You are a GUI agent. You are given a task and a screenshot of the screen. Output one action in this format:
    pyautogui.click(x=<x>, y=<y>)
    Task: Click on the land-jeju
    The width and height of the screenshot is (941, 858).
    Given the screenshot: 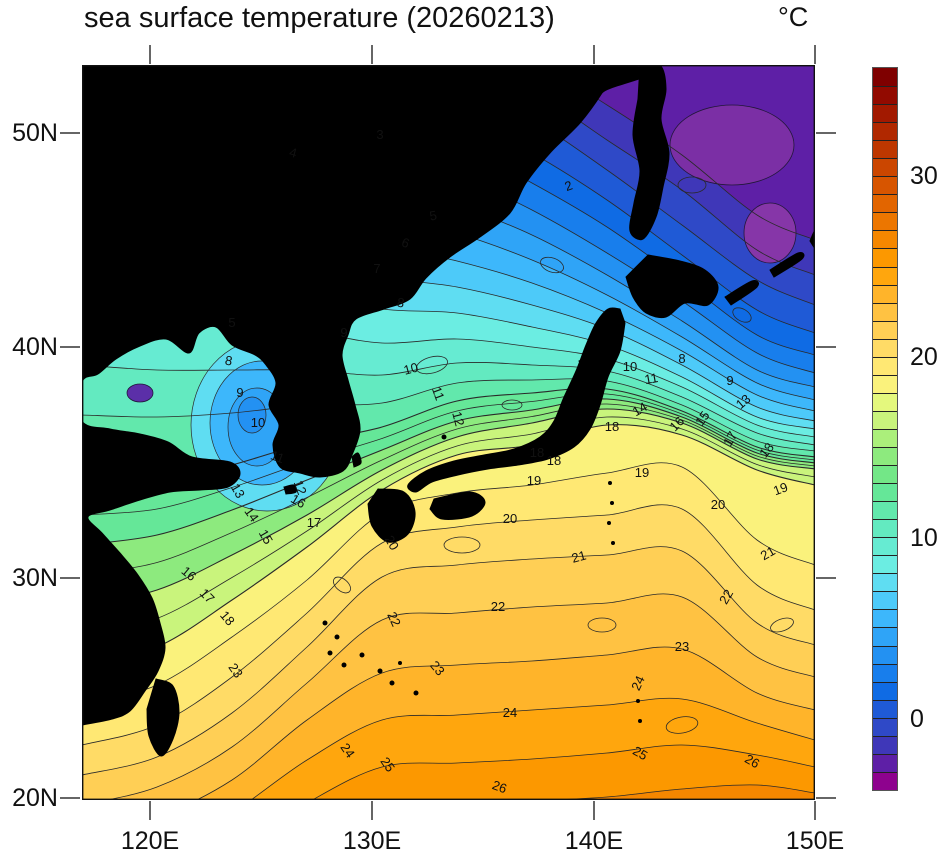 What is the action you would take?
    pyautogui.click(x=290, y=489)
    